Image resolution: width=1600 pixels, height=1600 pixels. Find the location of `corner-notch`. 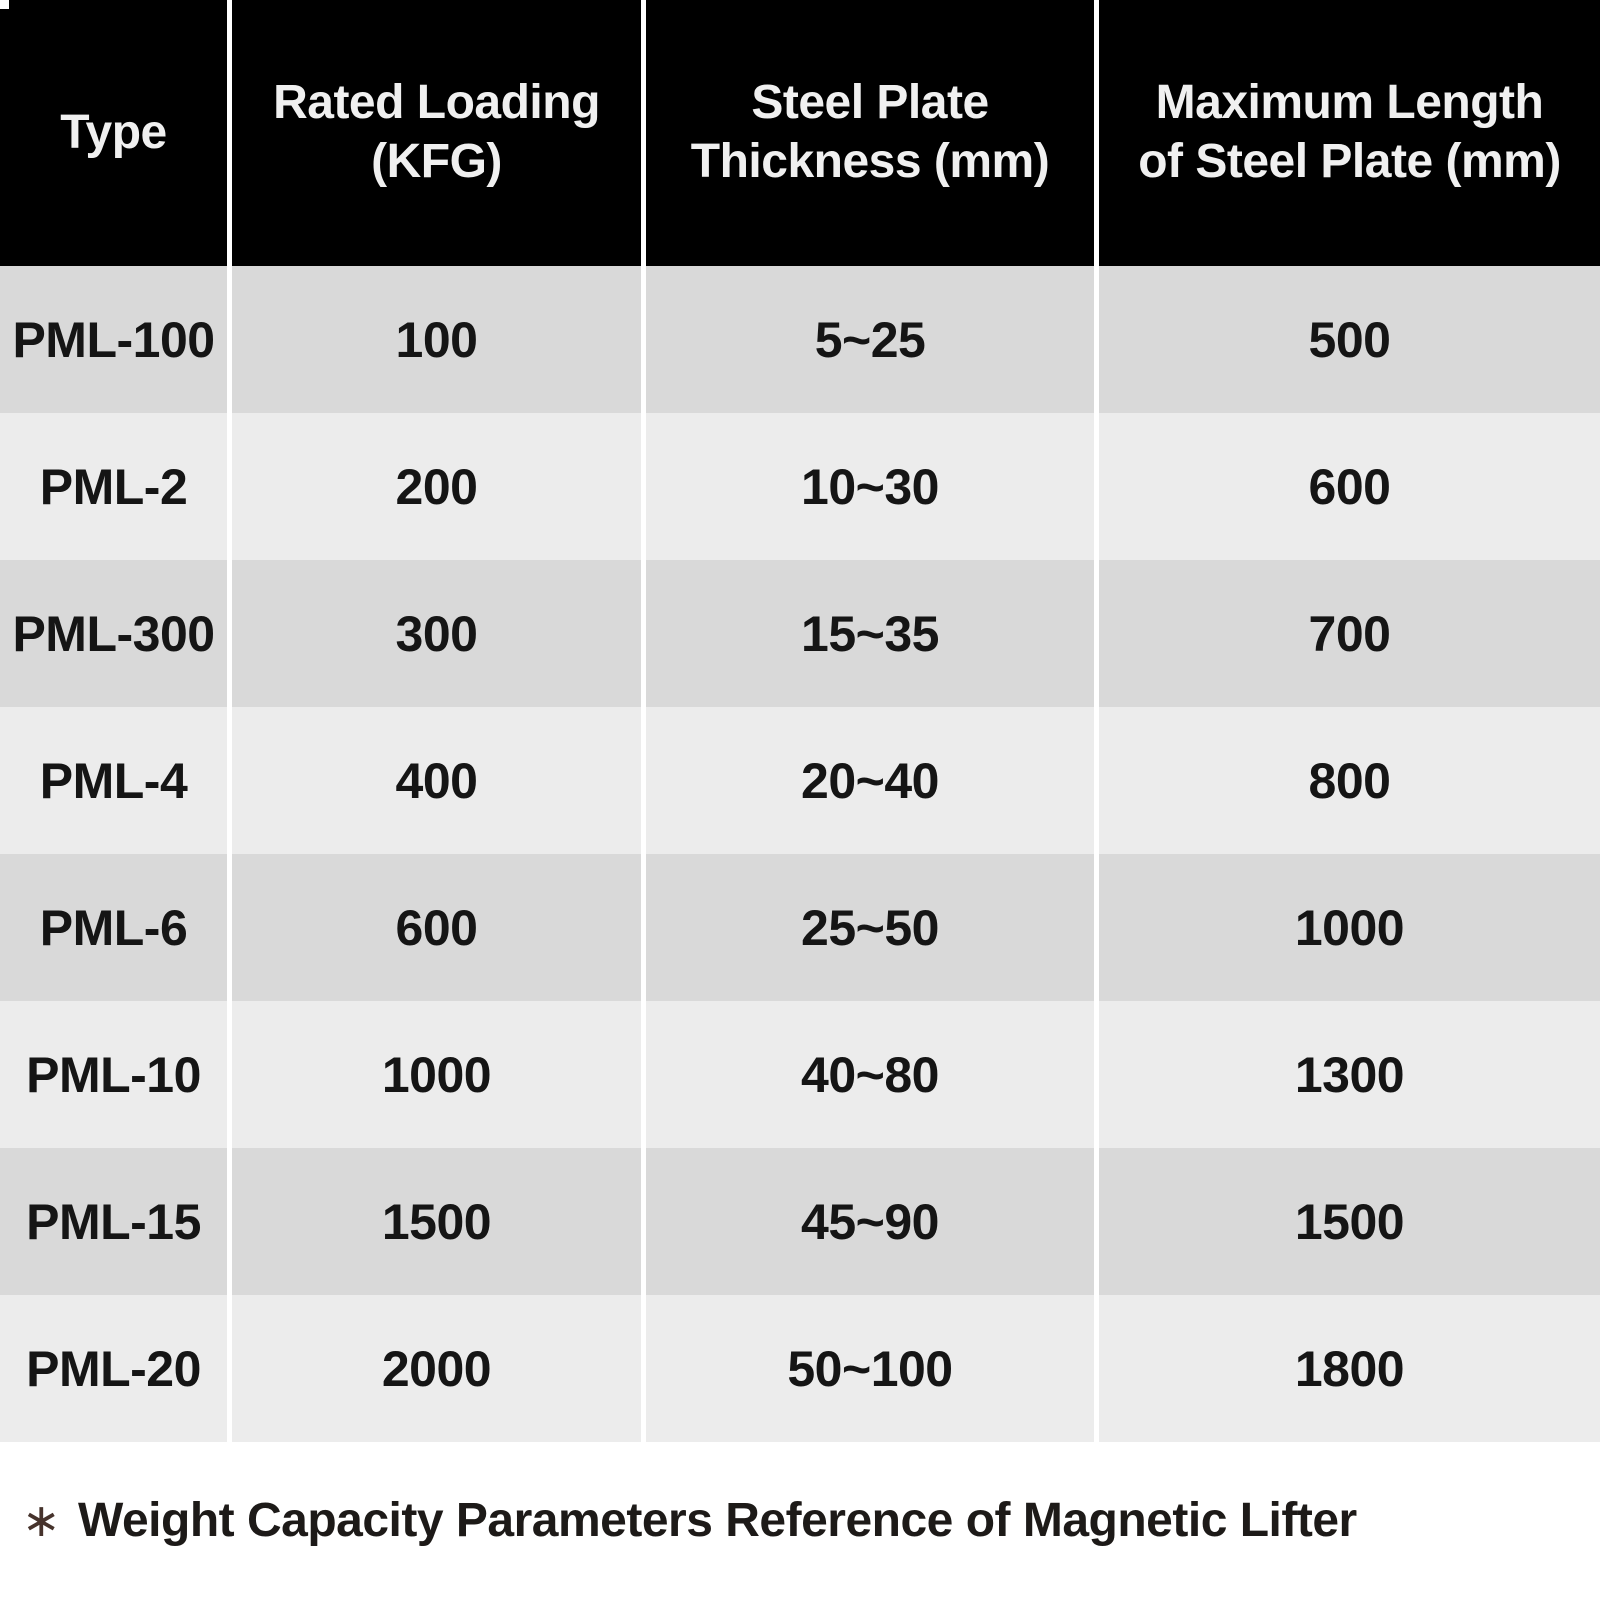

corner-notch is located at coordinates (4, 4).